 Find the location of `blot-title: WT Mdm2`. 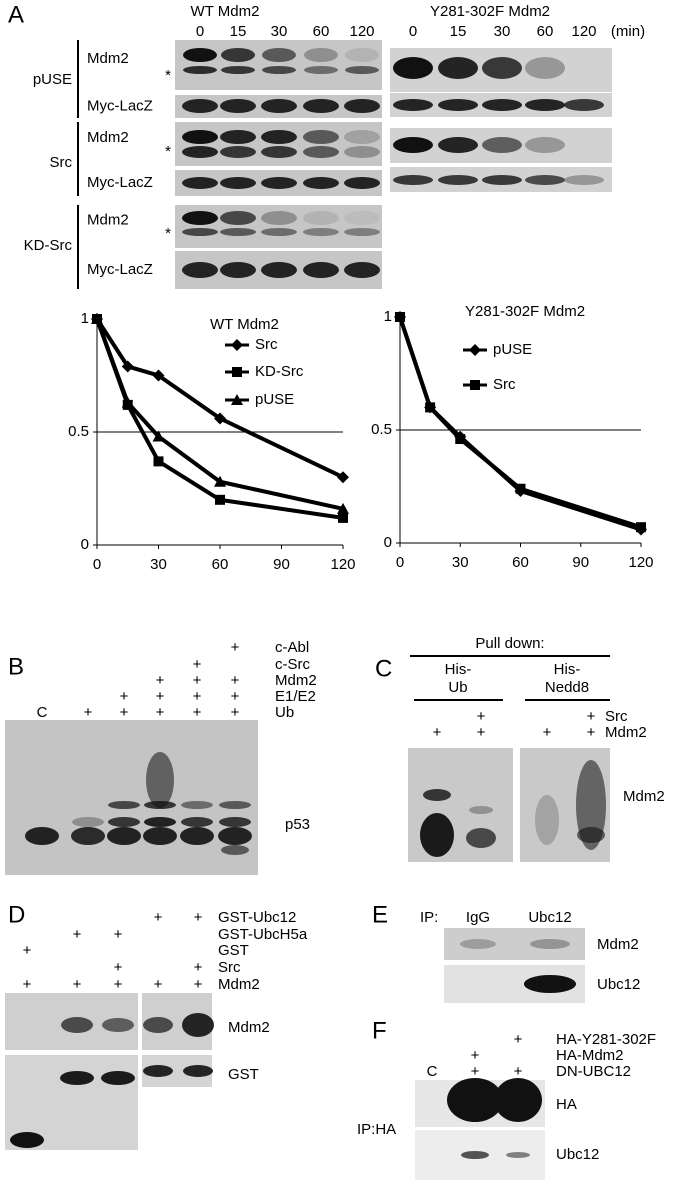

blot-title: WT Mdm2 is located at coordinates (225, 11).